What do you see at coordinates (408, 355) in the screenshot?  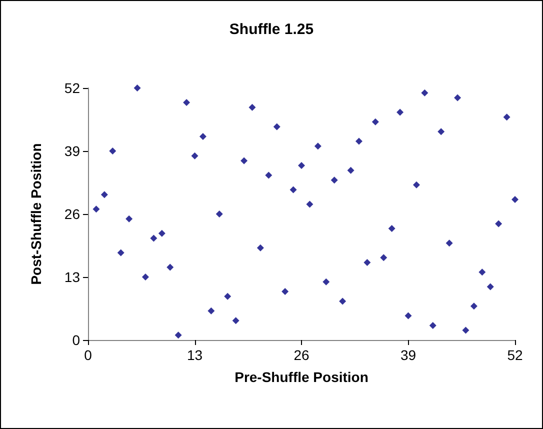 I see `x-tick-label: 39` at bounding box center [408, 355].